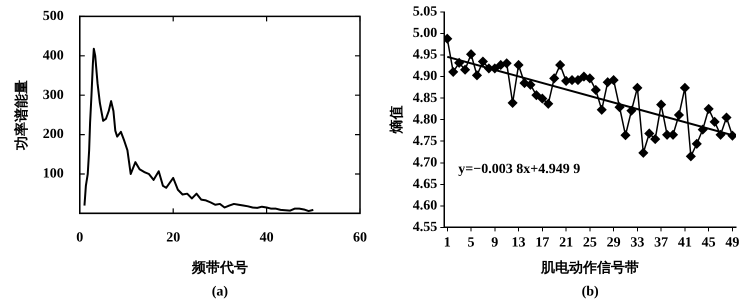 This screenshot has height=305, width=750. I want to click on annotation: y=−0.003 8x+4.949 9, so click(519, 170).